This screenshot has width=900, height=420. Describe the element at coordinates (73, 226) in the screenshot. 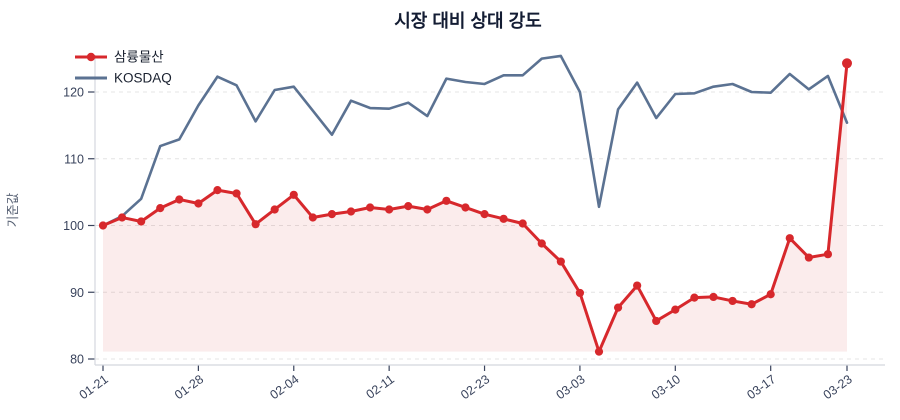

I see `y-tick-label: 100` at that location.